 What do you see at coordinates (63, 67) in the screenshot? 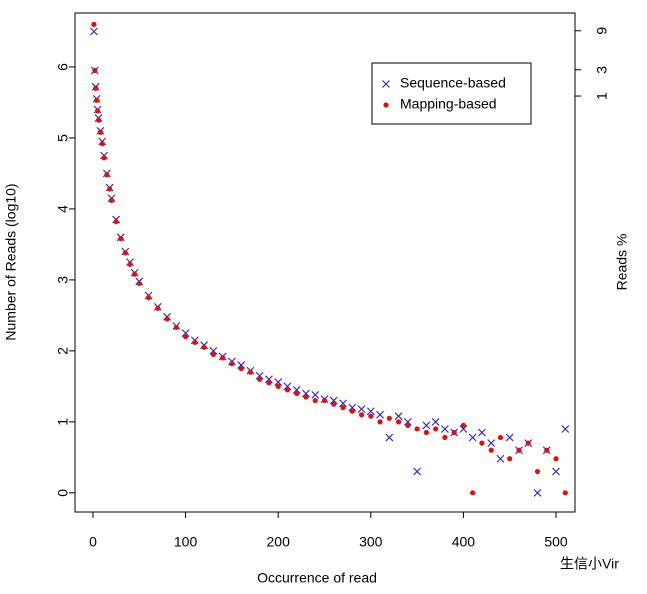
I see `y-tick-label: 6` at bounding box center [63, 67].